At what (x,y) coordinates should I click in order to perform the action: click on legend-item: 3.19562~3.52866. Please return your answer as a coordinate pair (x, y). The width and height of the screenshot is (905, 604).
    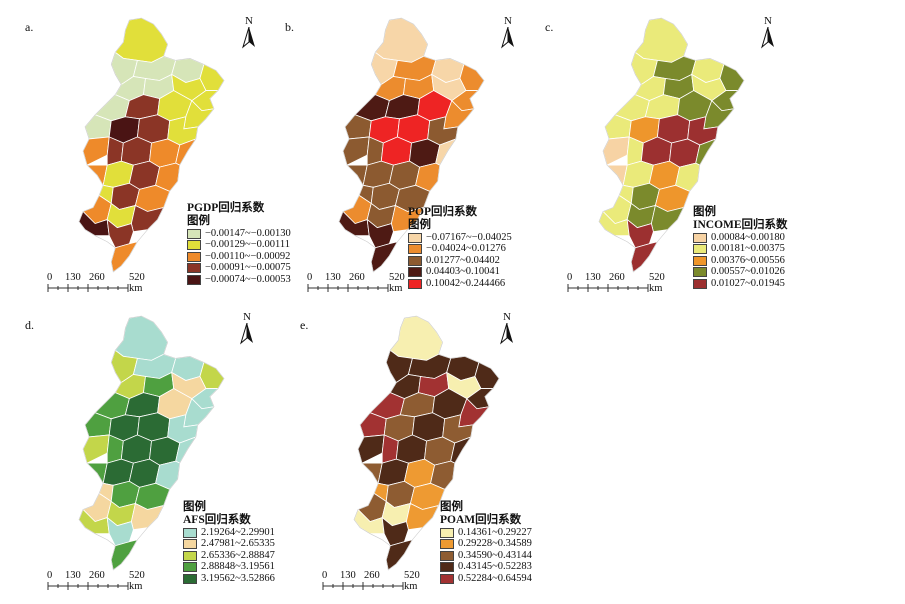
    Looking at the image, I should click on (229, 579).